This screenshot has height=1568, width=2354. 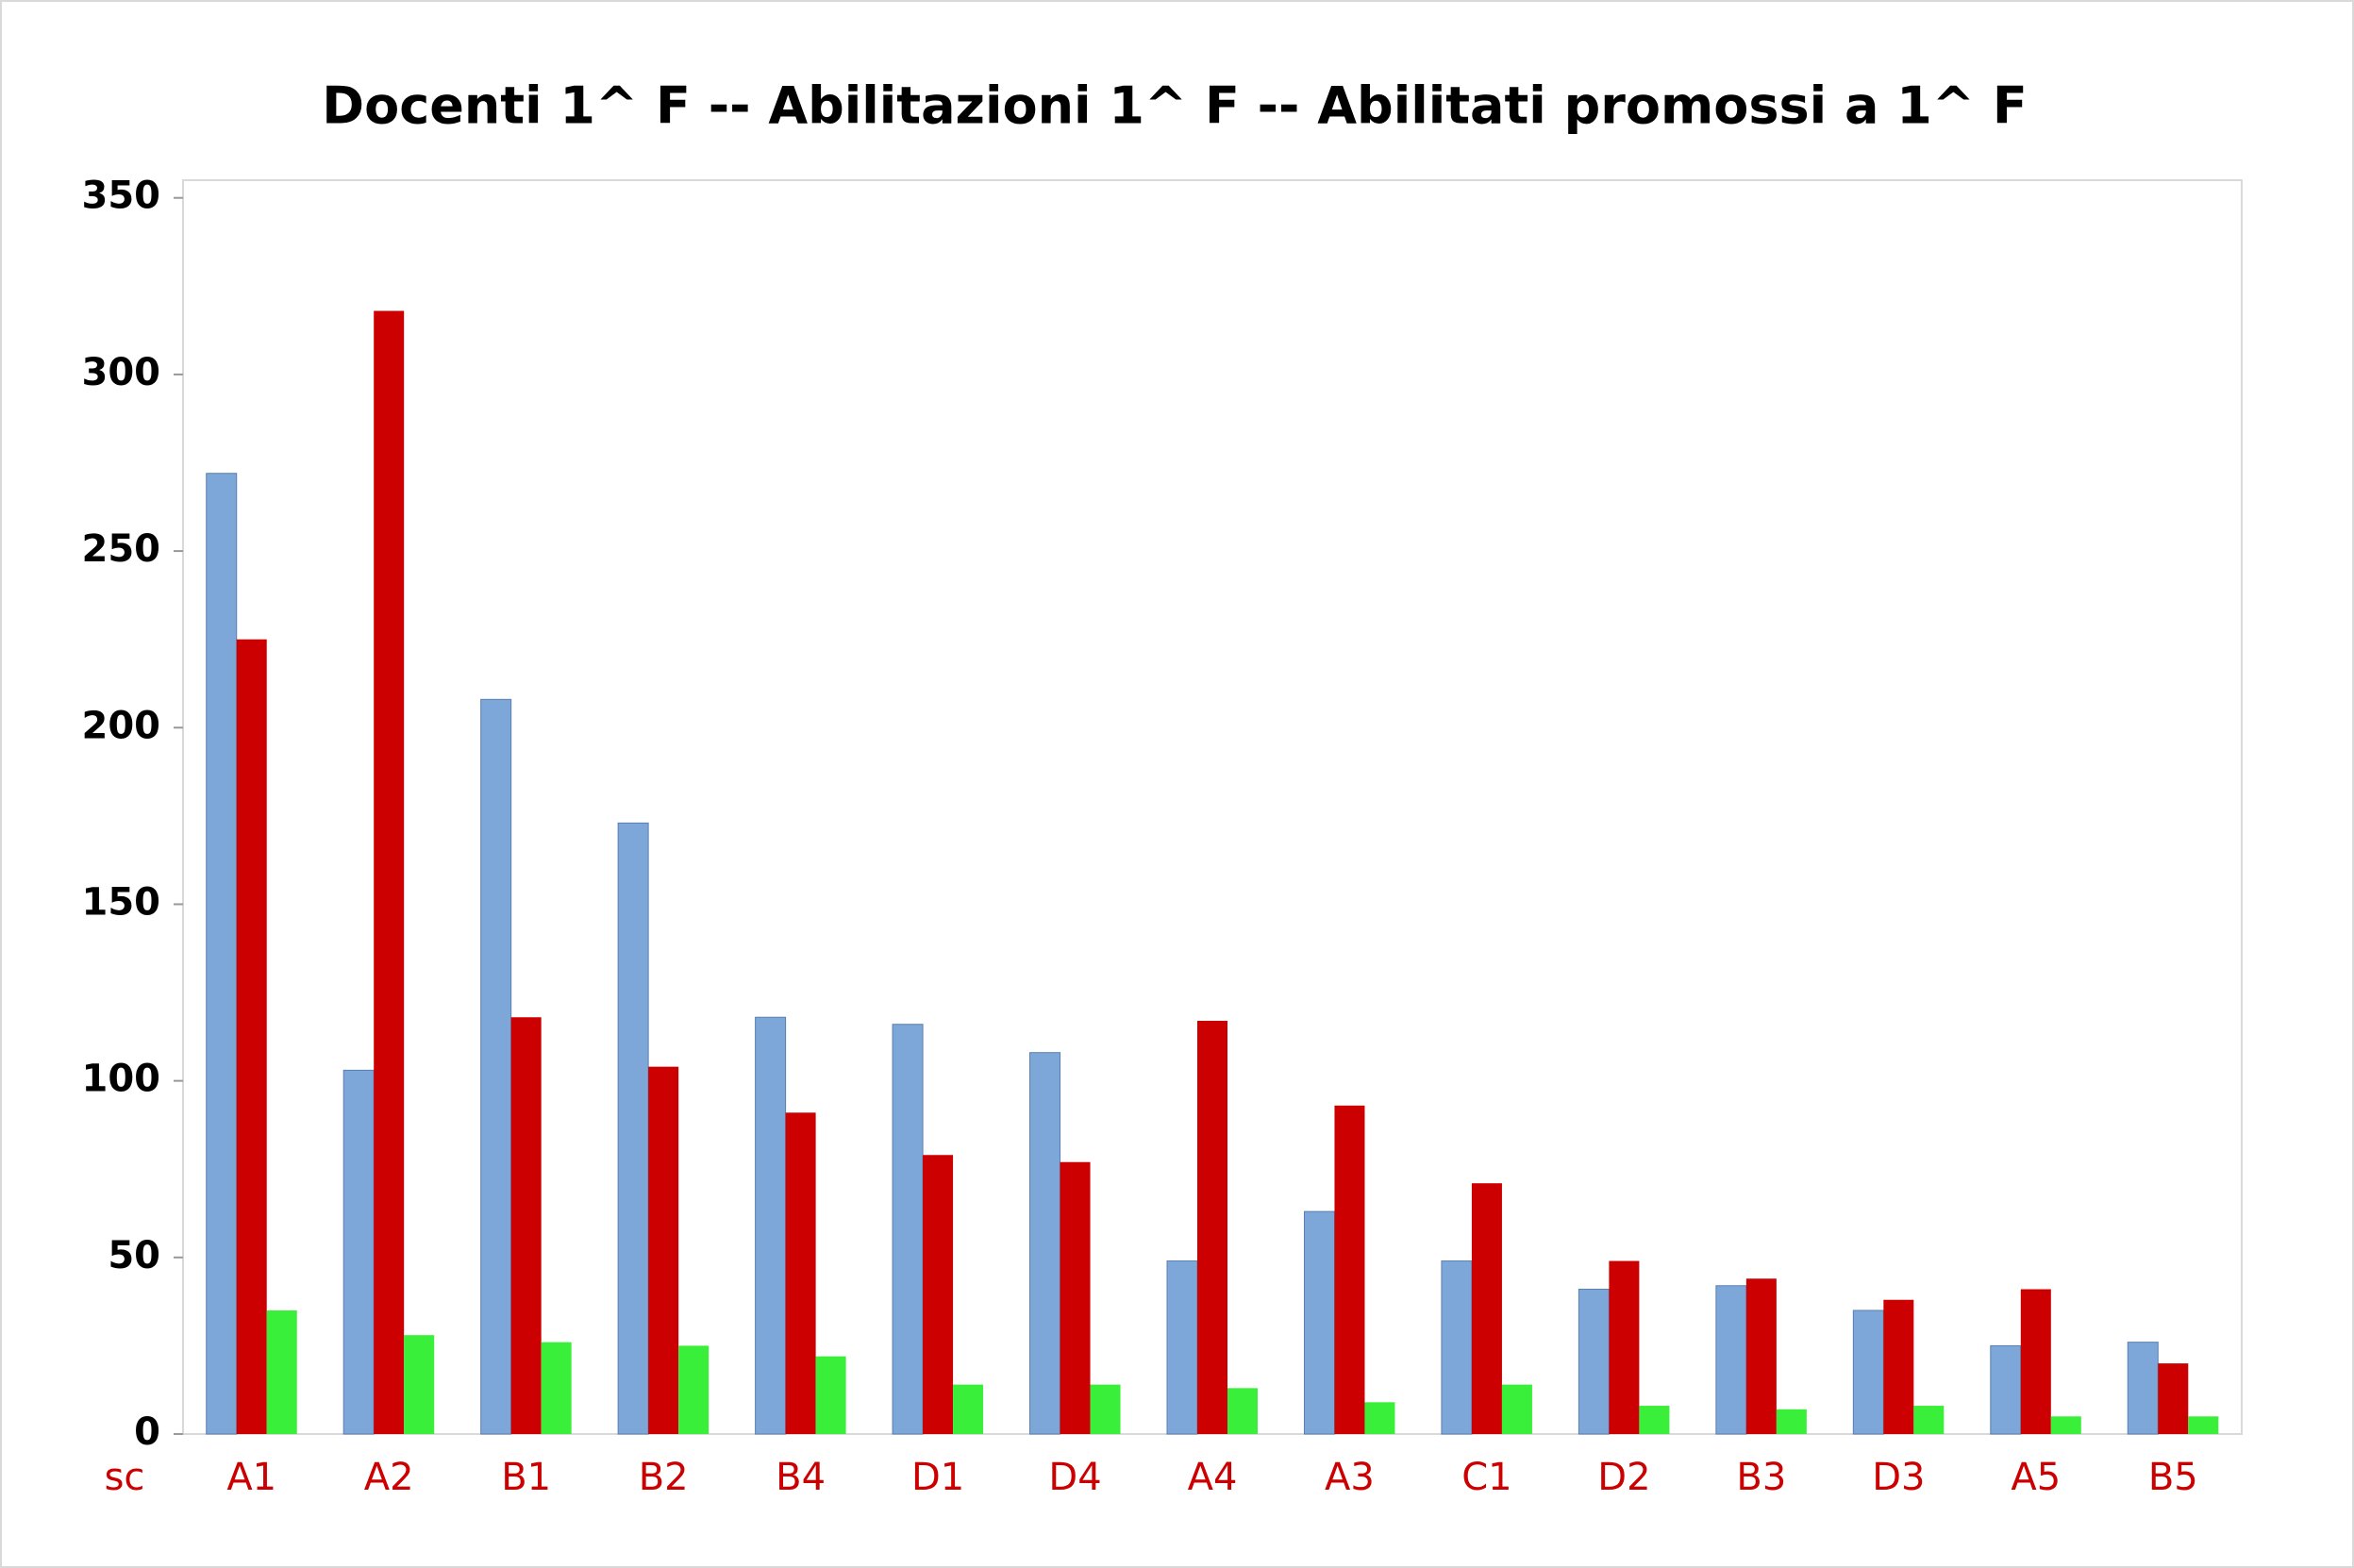 I want to click on y-tick-label: 350, so click(x=122, y=196).